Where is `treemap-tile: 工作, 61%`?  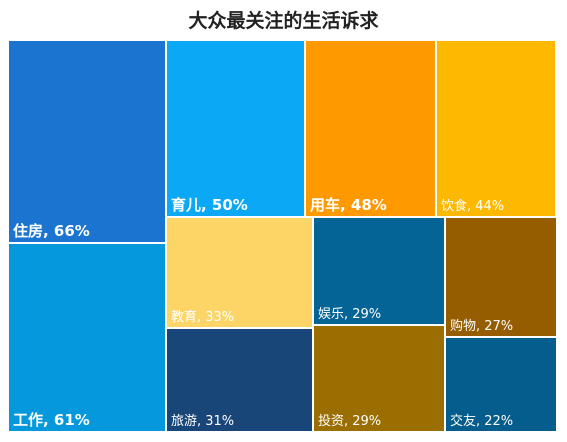
treemap-tile: 工作, 61% is located at coordinates (87, 337).